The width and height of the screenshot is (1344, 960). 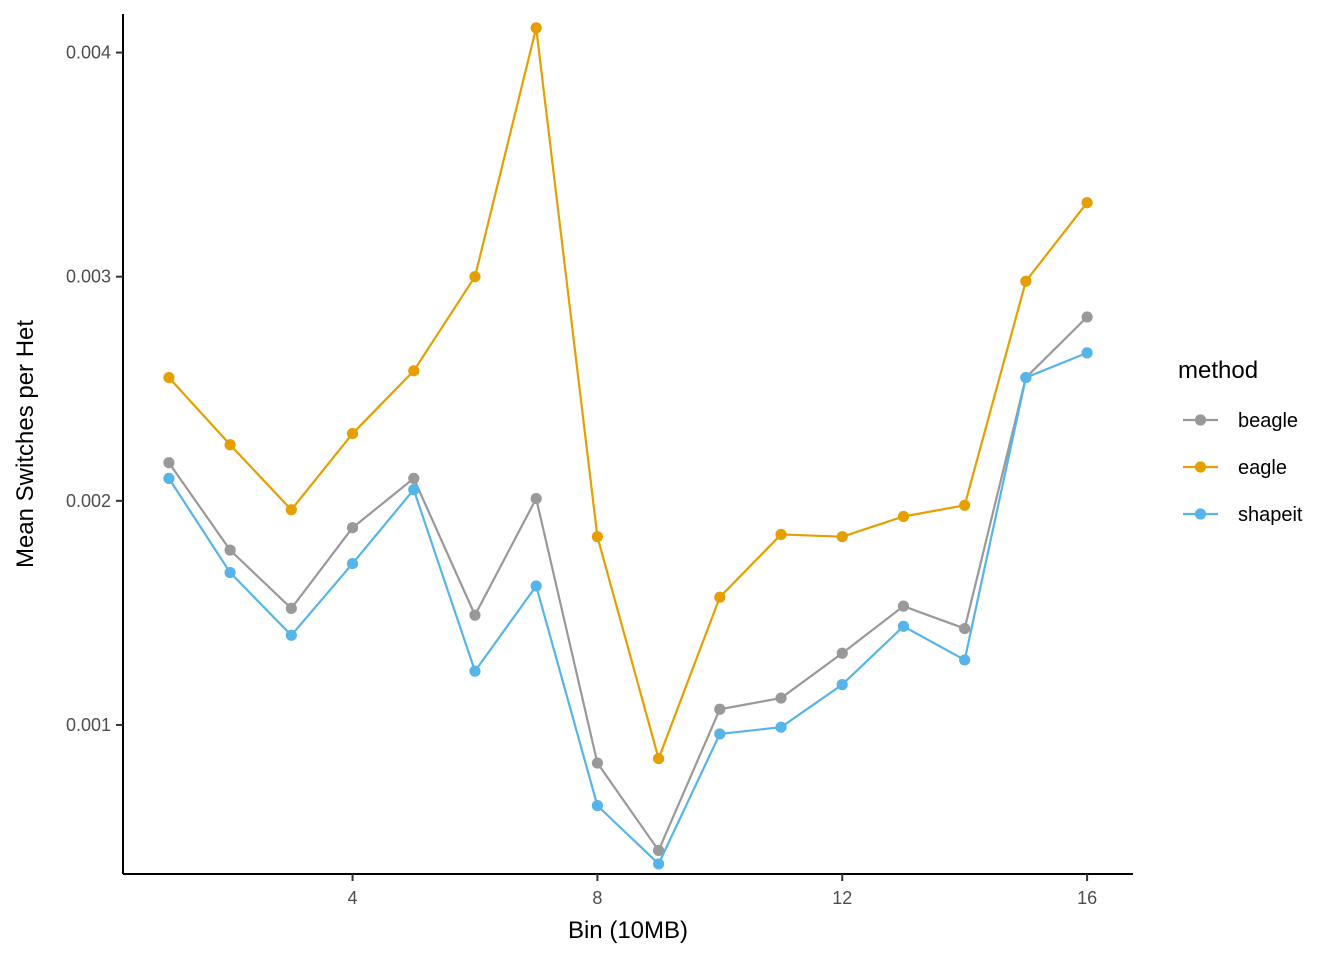 I want to click on x-tick-label: 12, so click(x=842, y=898).